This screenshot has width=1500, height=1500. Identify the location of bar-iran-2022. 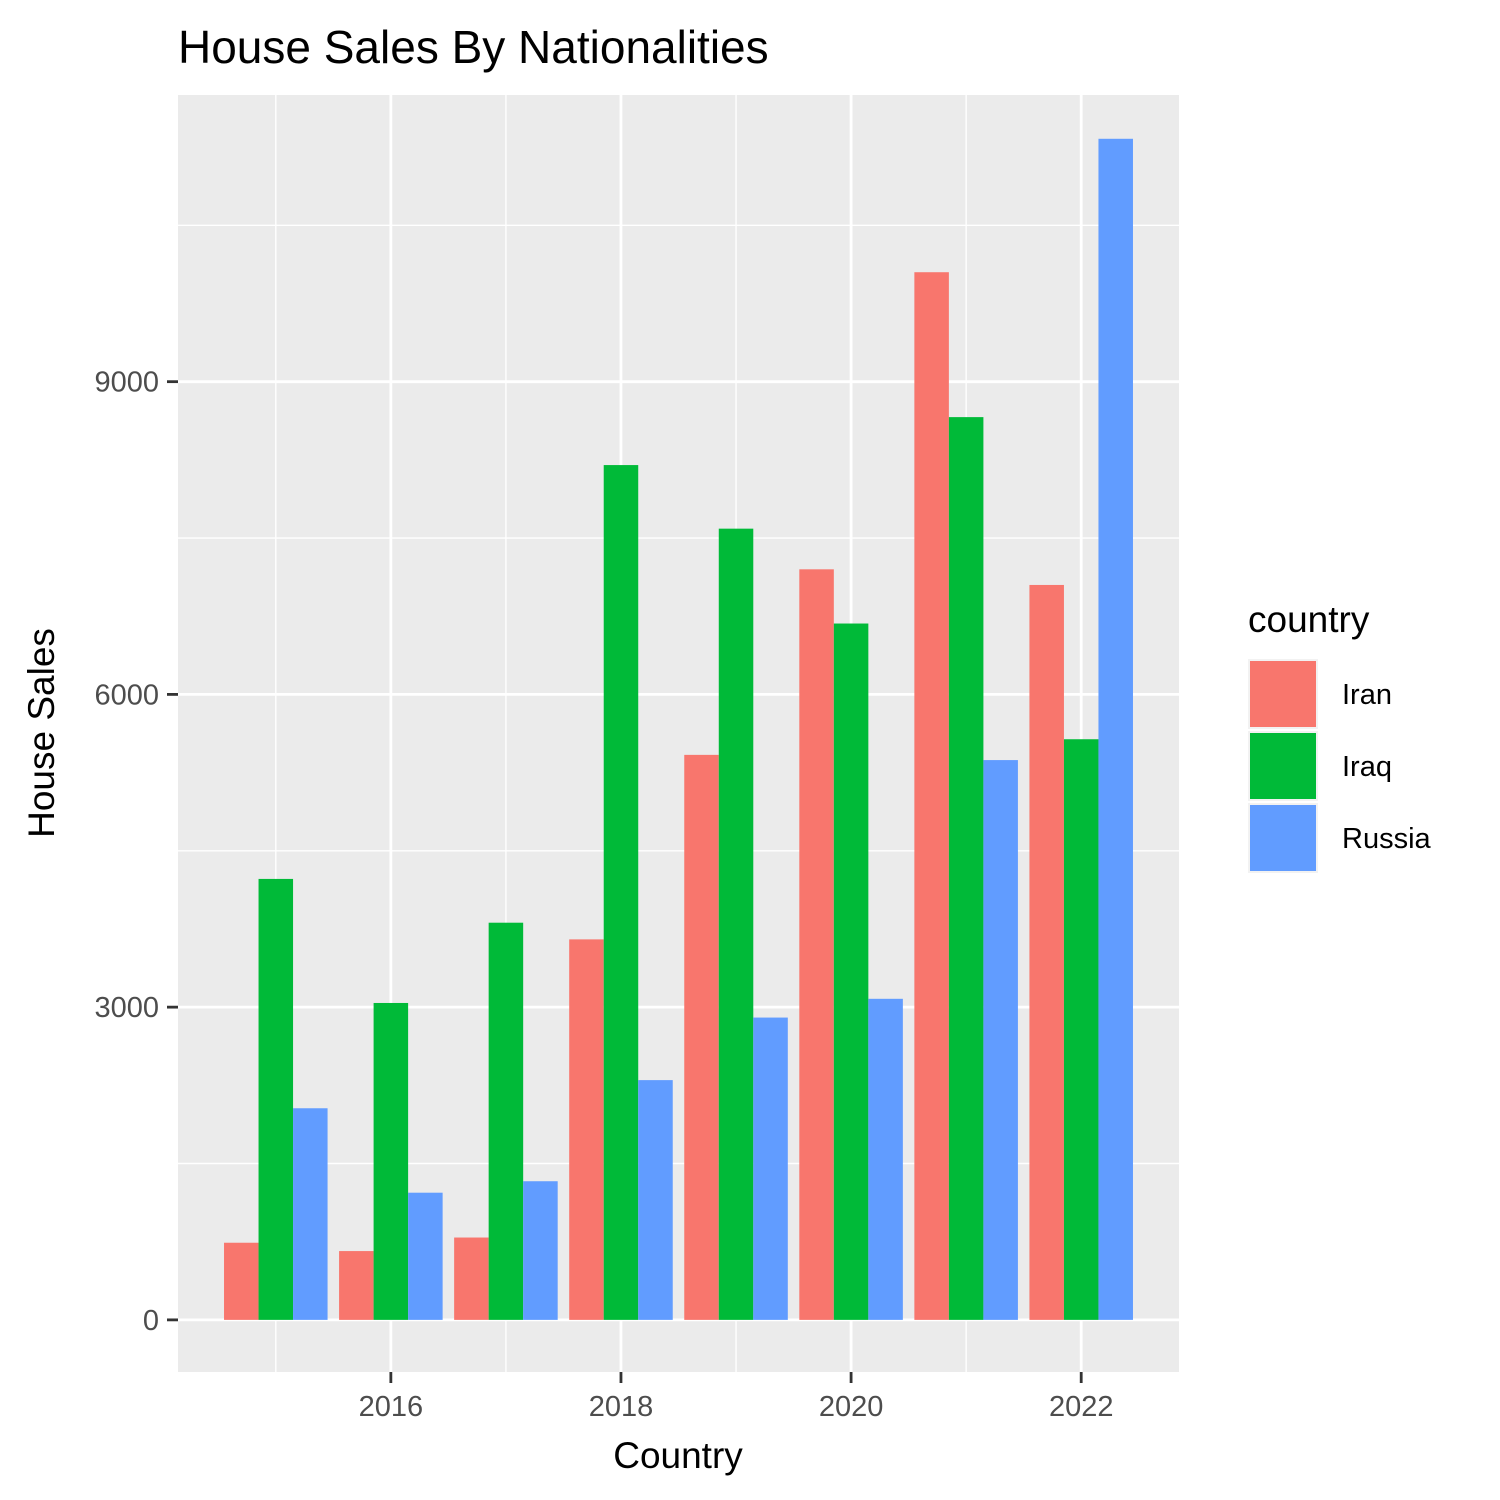
(1046, 952).